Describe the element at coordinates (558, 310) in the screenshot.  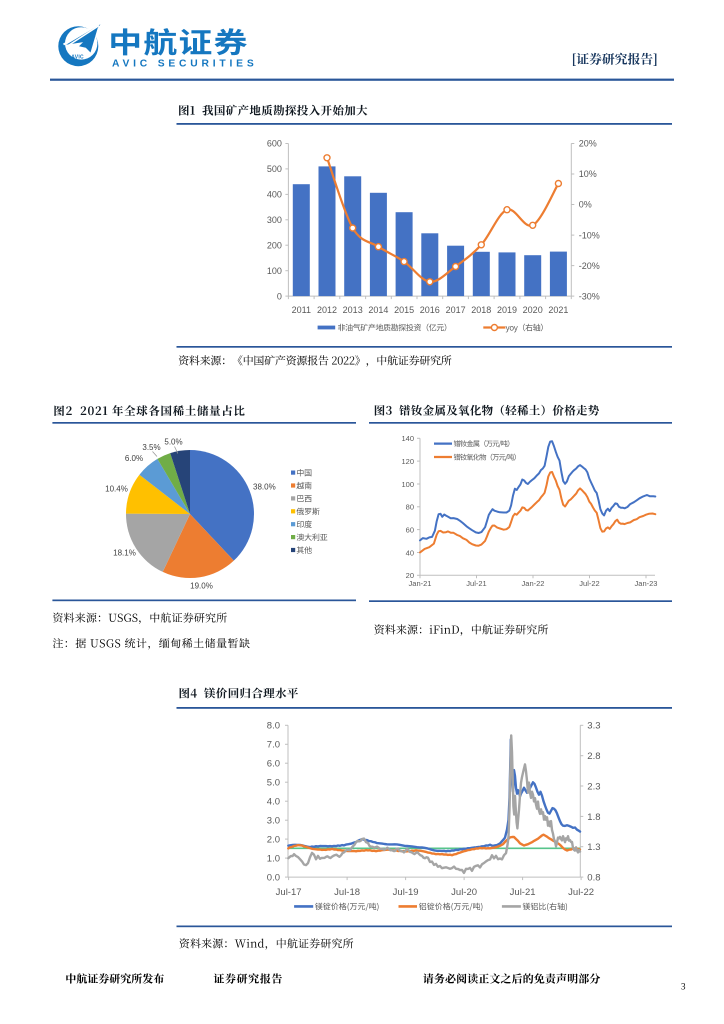
I see `svg-text: 2021` at that location.